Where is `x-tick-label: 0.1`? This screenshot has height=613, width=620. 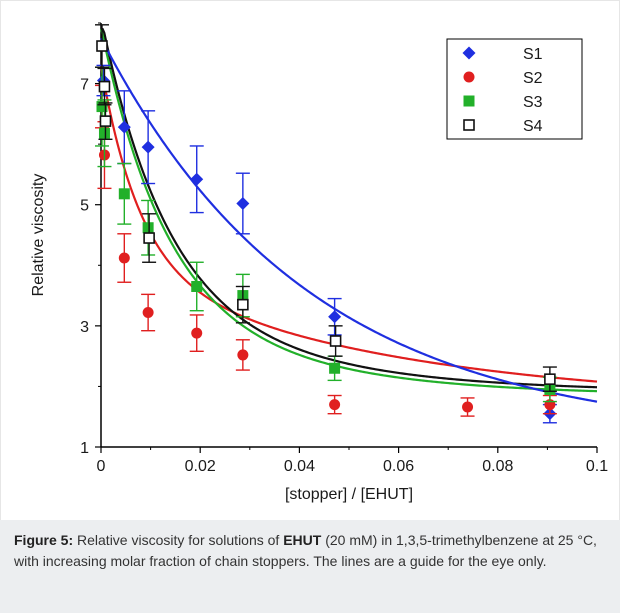
x-tick-label: 0.1 is located at coordinates (597, 466).